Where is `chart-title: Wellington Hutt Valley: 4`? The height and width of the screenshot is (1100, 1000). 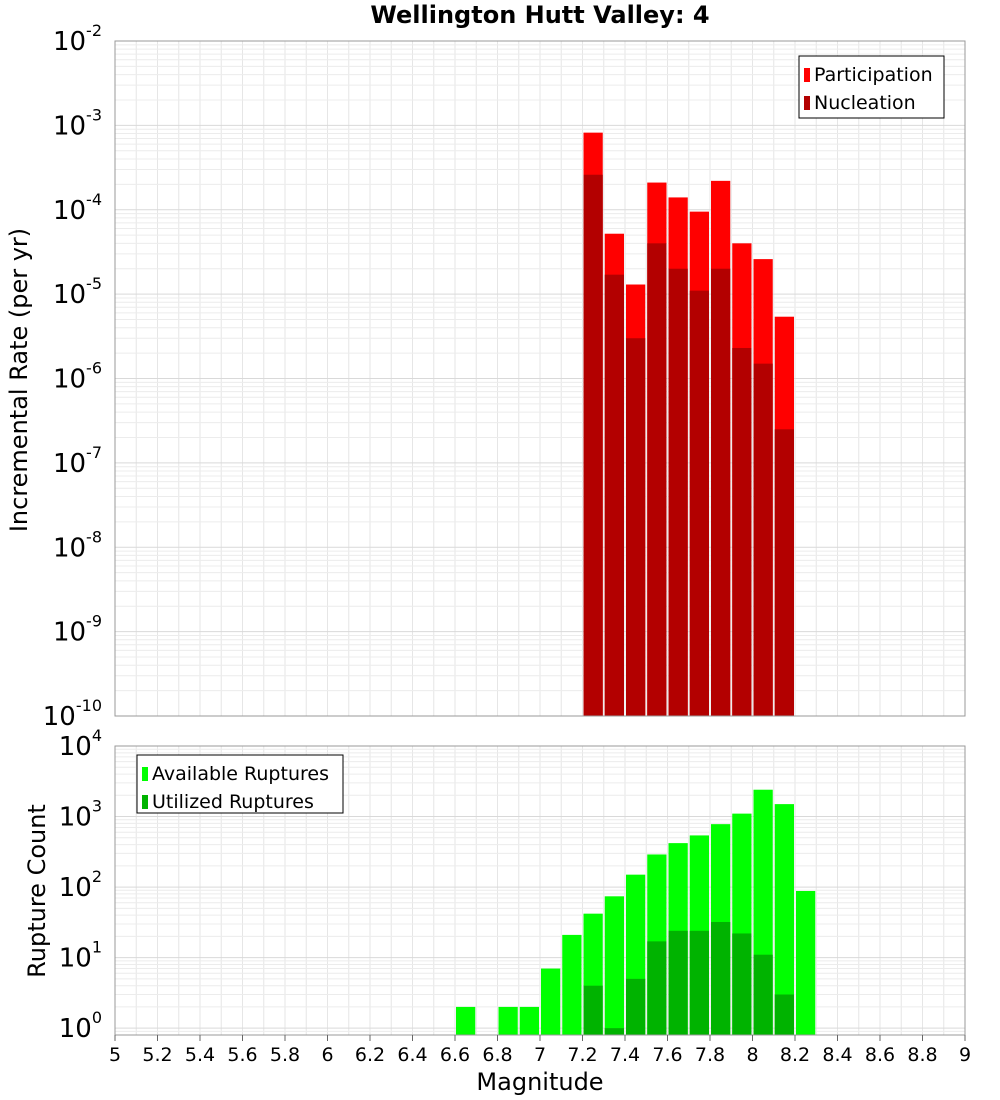 chart-title: Wellington Hutt Valley: 4 is located at coordinates (539, 15).